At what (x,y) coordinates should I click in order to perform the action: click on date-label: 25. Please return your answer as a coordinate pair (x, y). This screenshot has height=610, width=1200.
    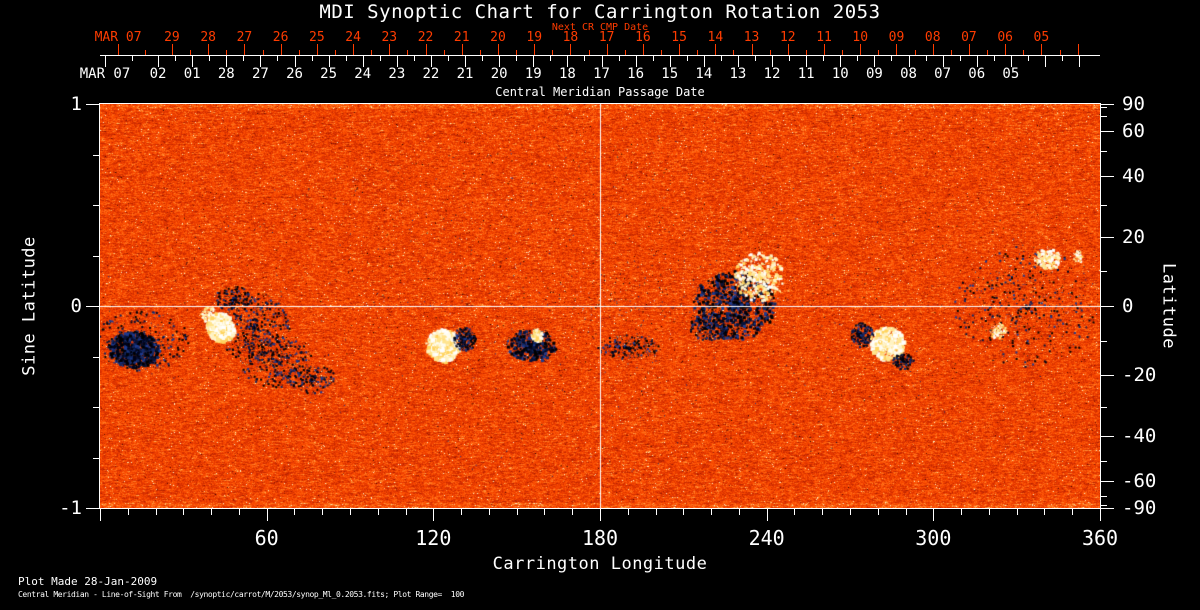
    Looking at the image, I should click on (317, 37).